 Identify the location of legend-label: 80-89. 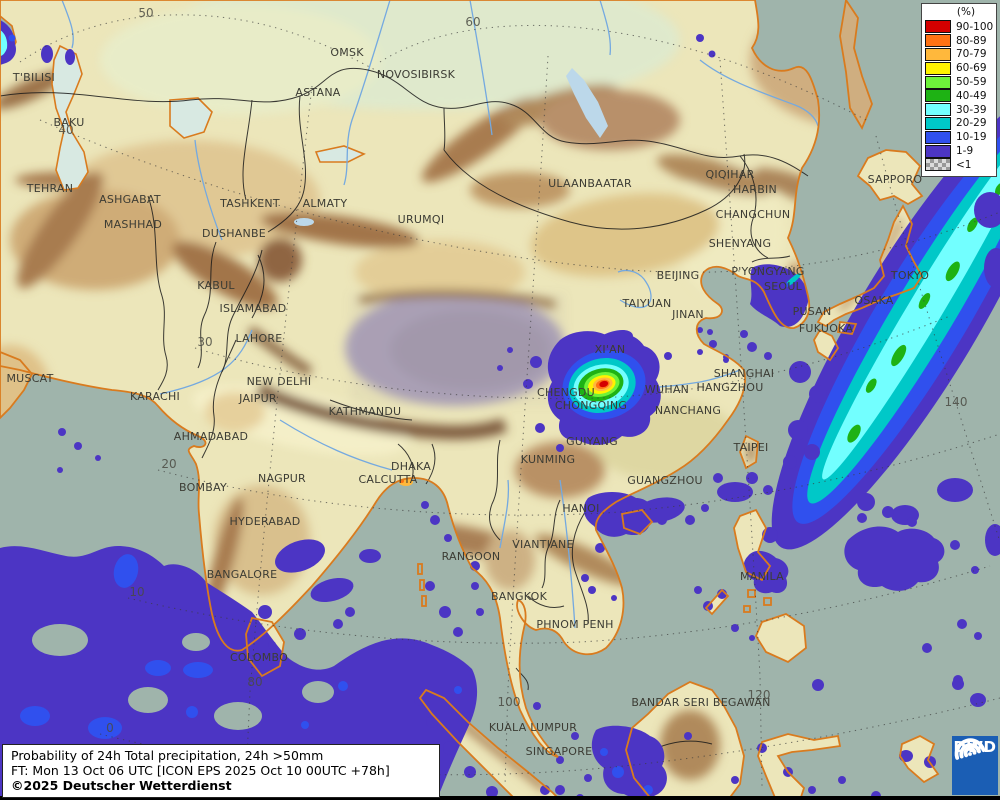
(971, 40).